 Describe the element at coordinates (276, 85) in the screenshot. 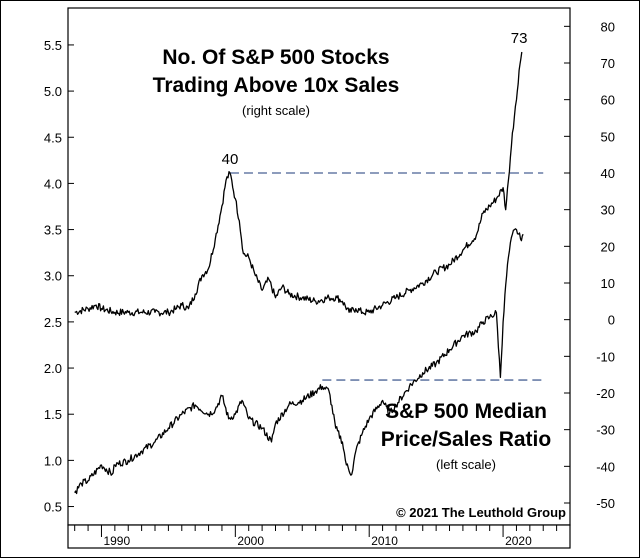

I see `title-line-2: Trading Above 10x Sales` at that location.